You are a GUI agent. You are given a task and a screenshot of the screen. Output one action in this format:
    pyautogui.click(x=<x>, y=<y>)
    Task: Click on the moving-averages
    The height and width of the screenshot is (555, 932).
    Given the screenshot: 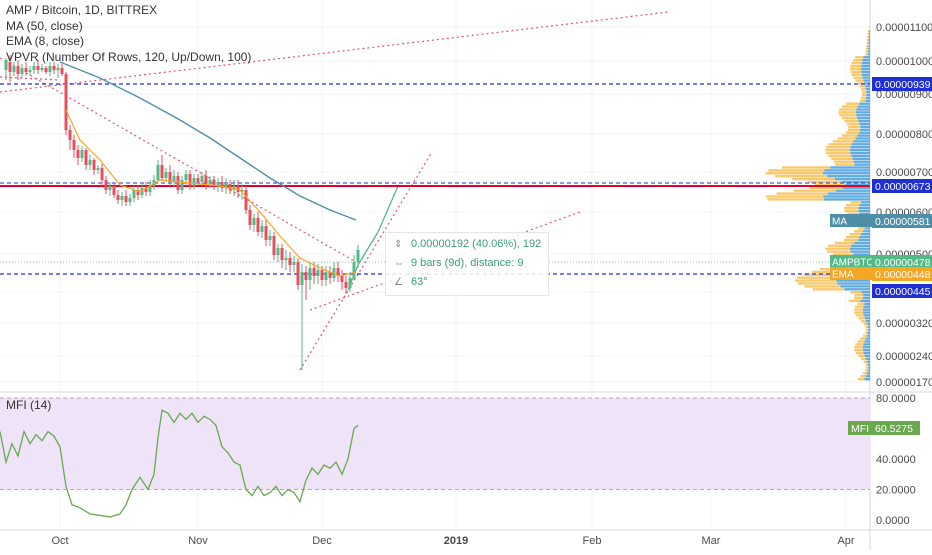 What is the action you would take?
    pyautogui.click(x=208, y=169)
    